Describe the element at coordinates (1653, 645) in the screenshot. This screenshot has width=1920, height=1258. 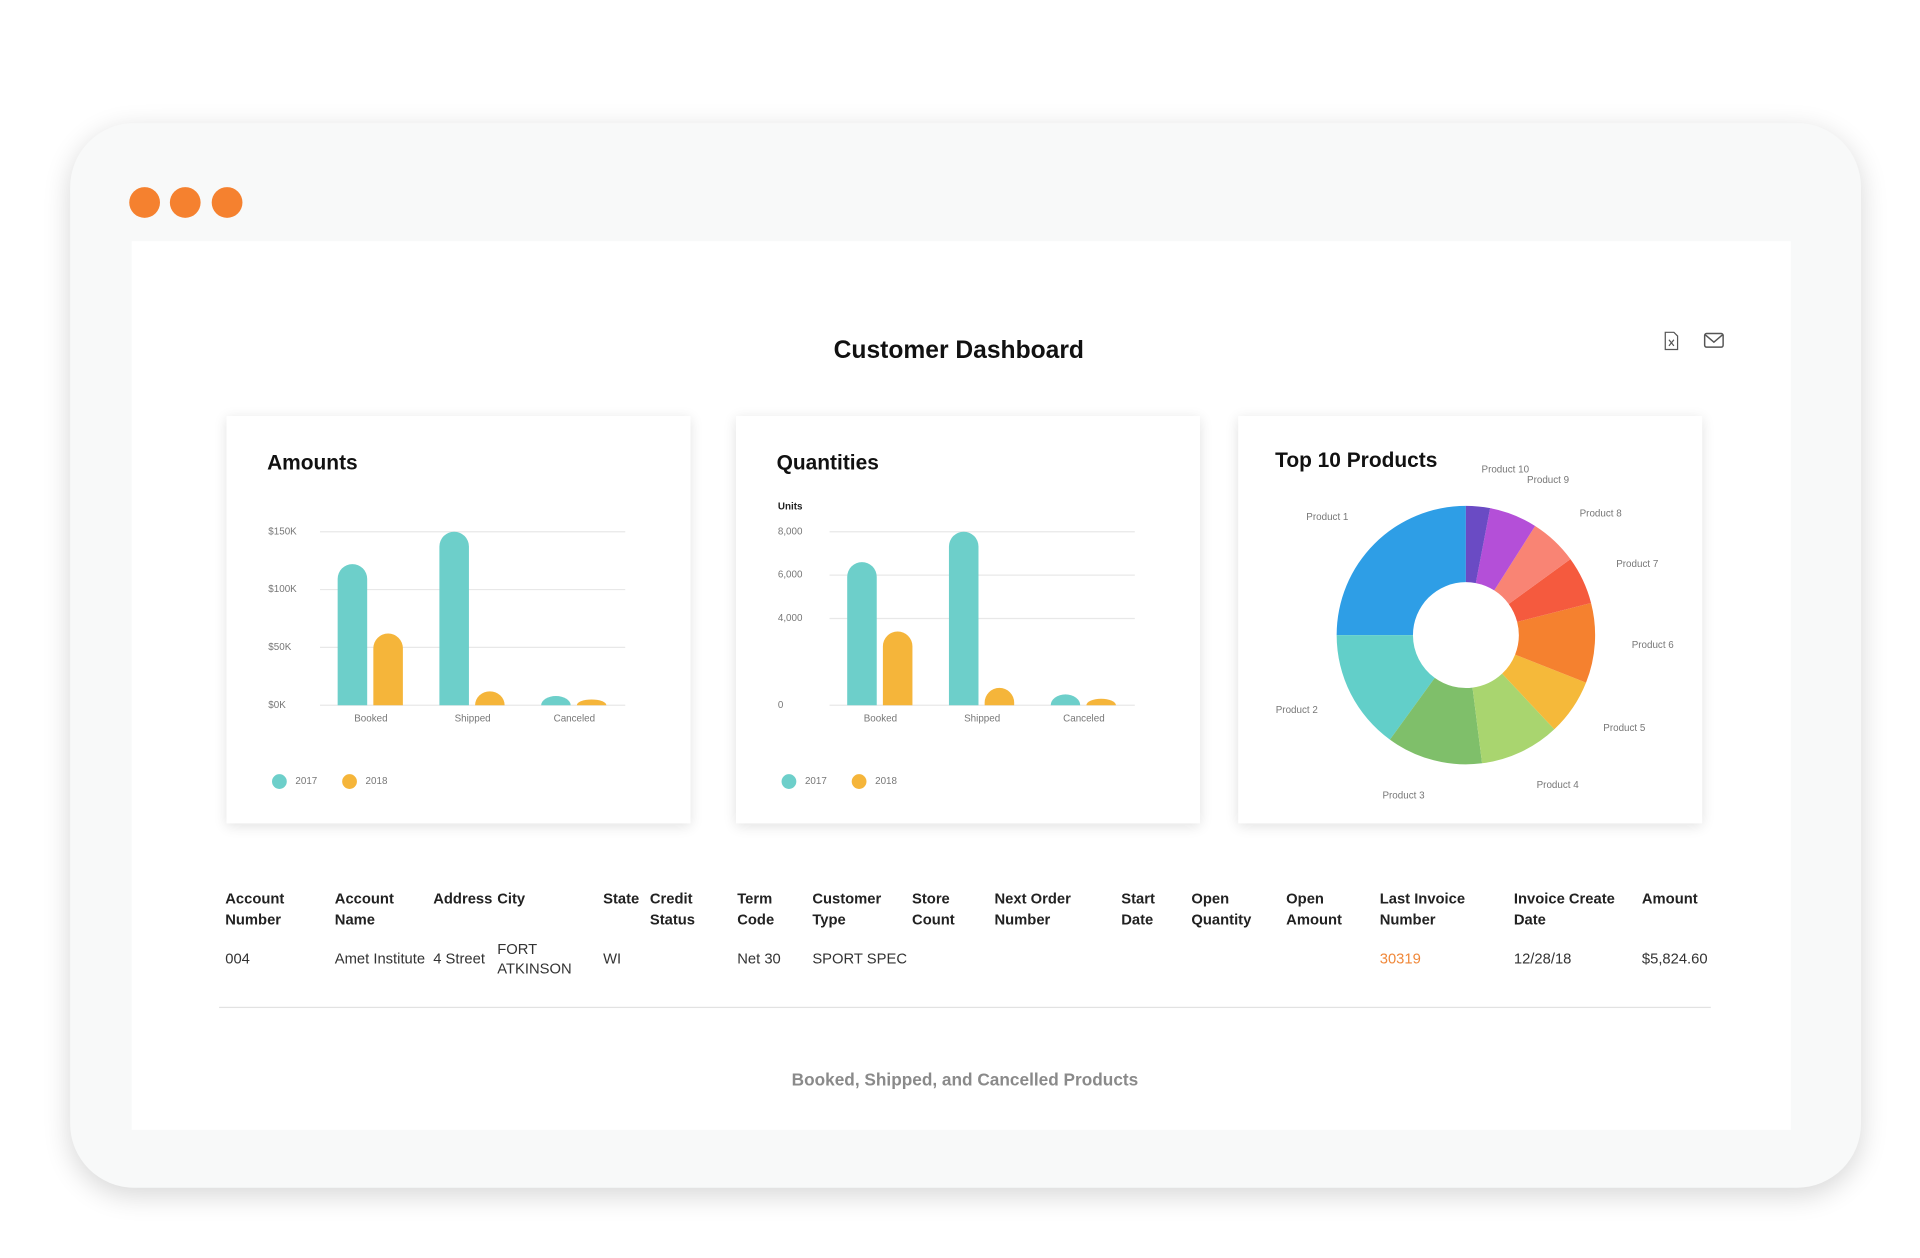
I see `slice-label: Product 6` at that location.